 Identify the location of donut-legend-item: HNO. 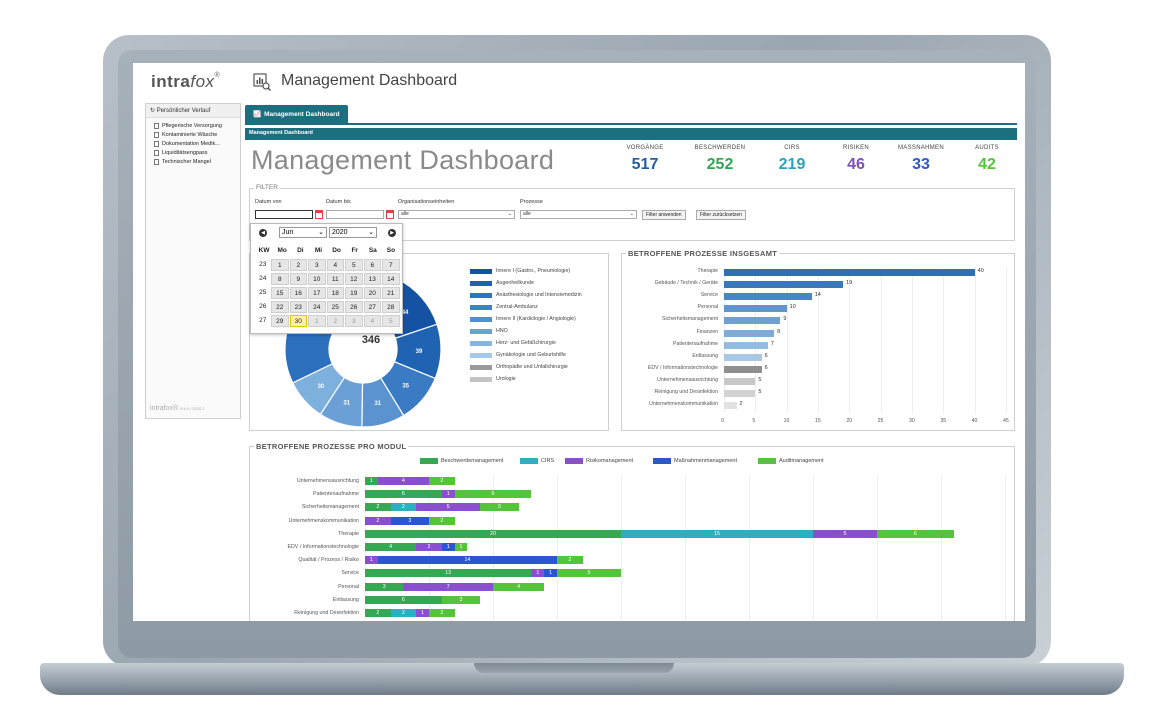
(489, 331).